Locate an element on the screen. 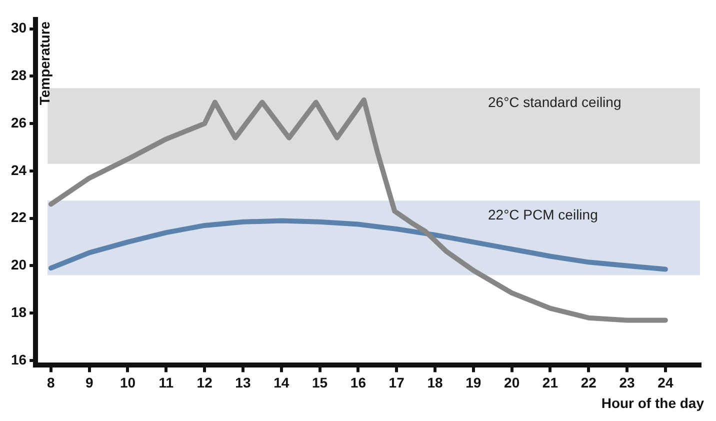 This screenshot has height=421, width=716. x-tick-label: 18 is located at coordinates (435, 382).